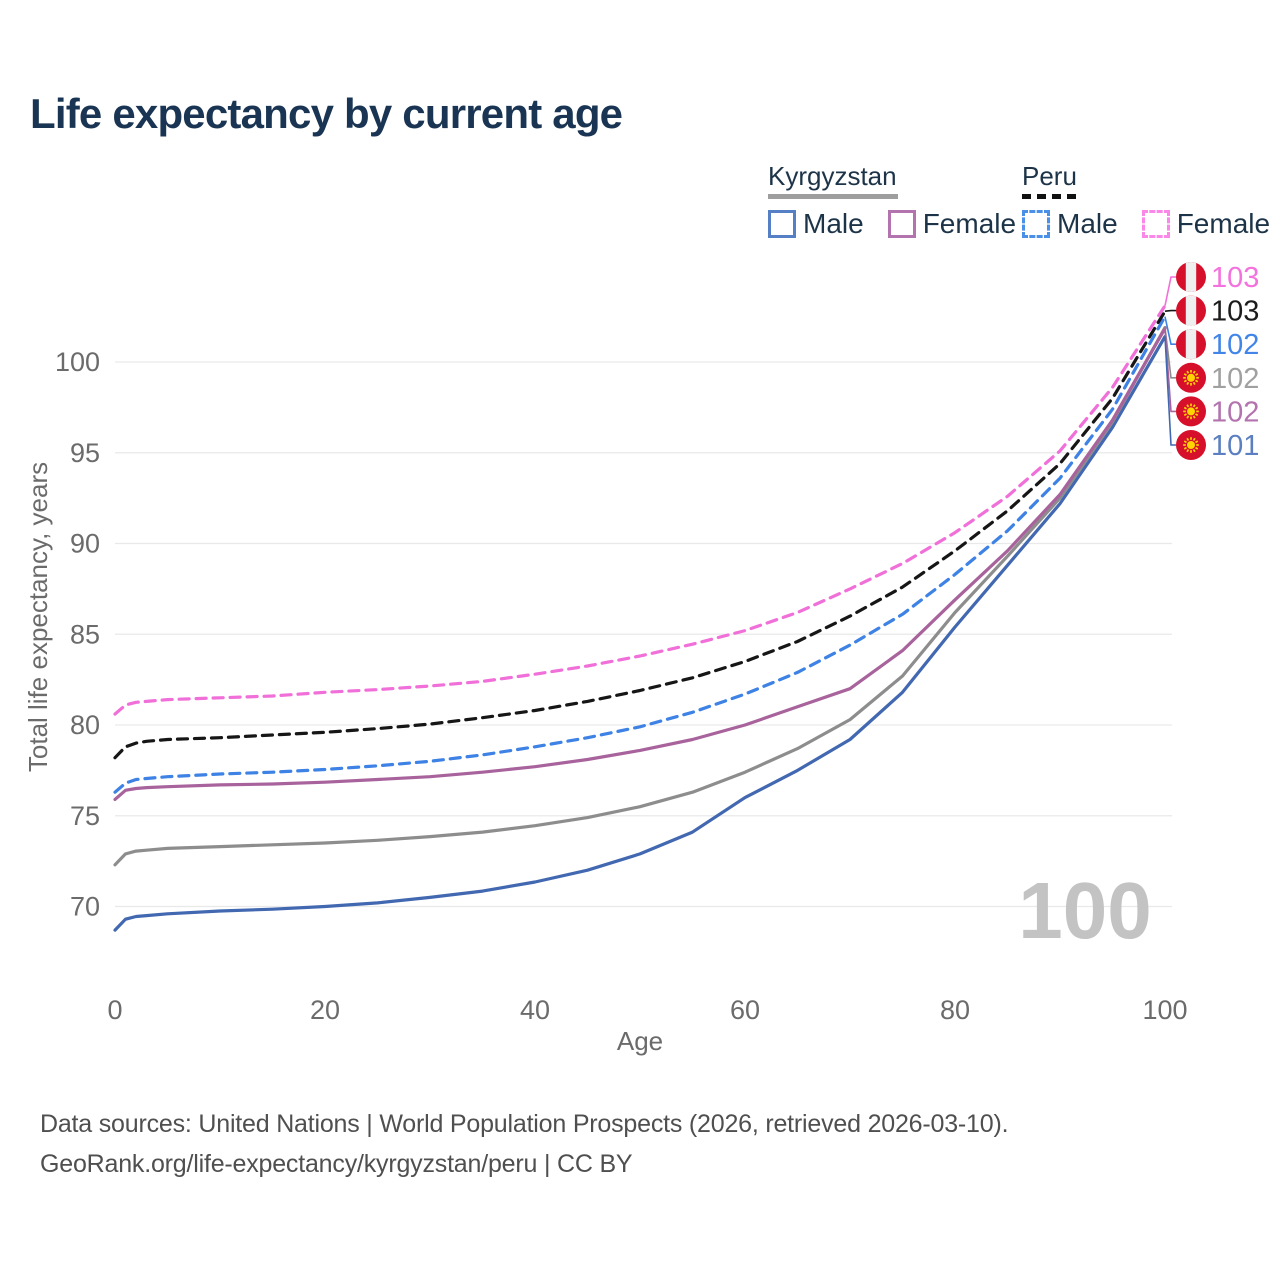 This screenshot has height=1280, width=1280. What do you see at coordinates (1235, 412) in the screenshot?
I see `end-value-label-kg-female: 102` at bounding box center [1235, 412].